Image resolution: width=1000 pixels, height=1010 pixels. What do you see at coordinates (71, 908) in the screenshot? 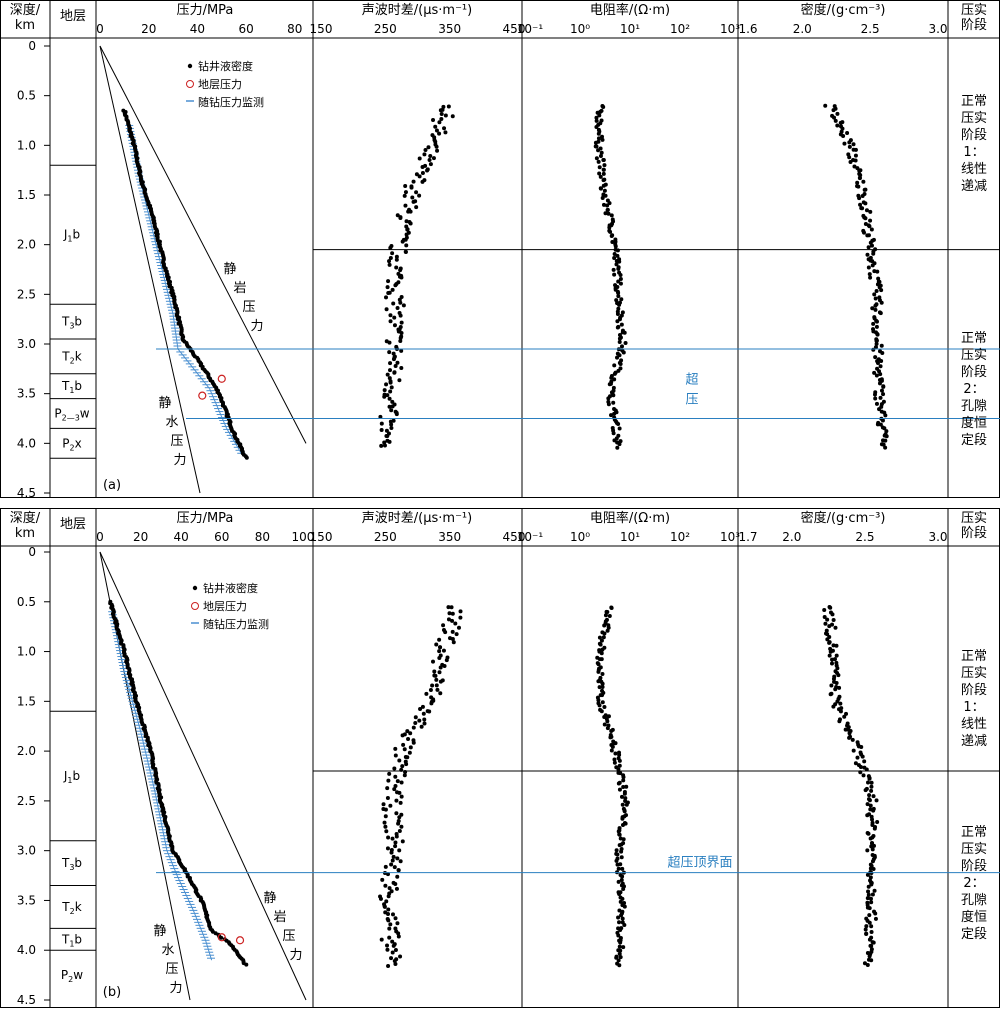
I see `strata-label: T2k` at bounding box center [71, 908].